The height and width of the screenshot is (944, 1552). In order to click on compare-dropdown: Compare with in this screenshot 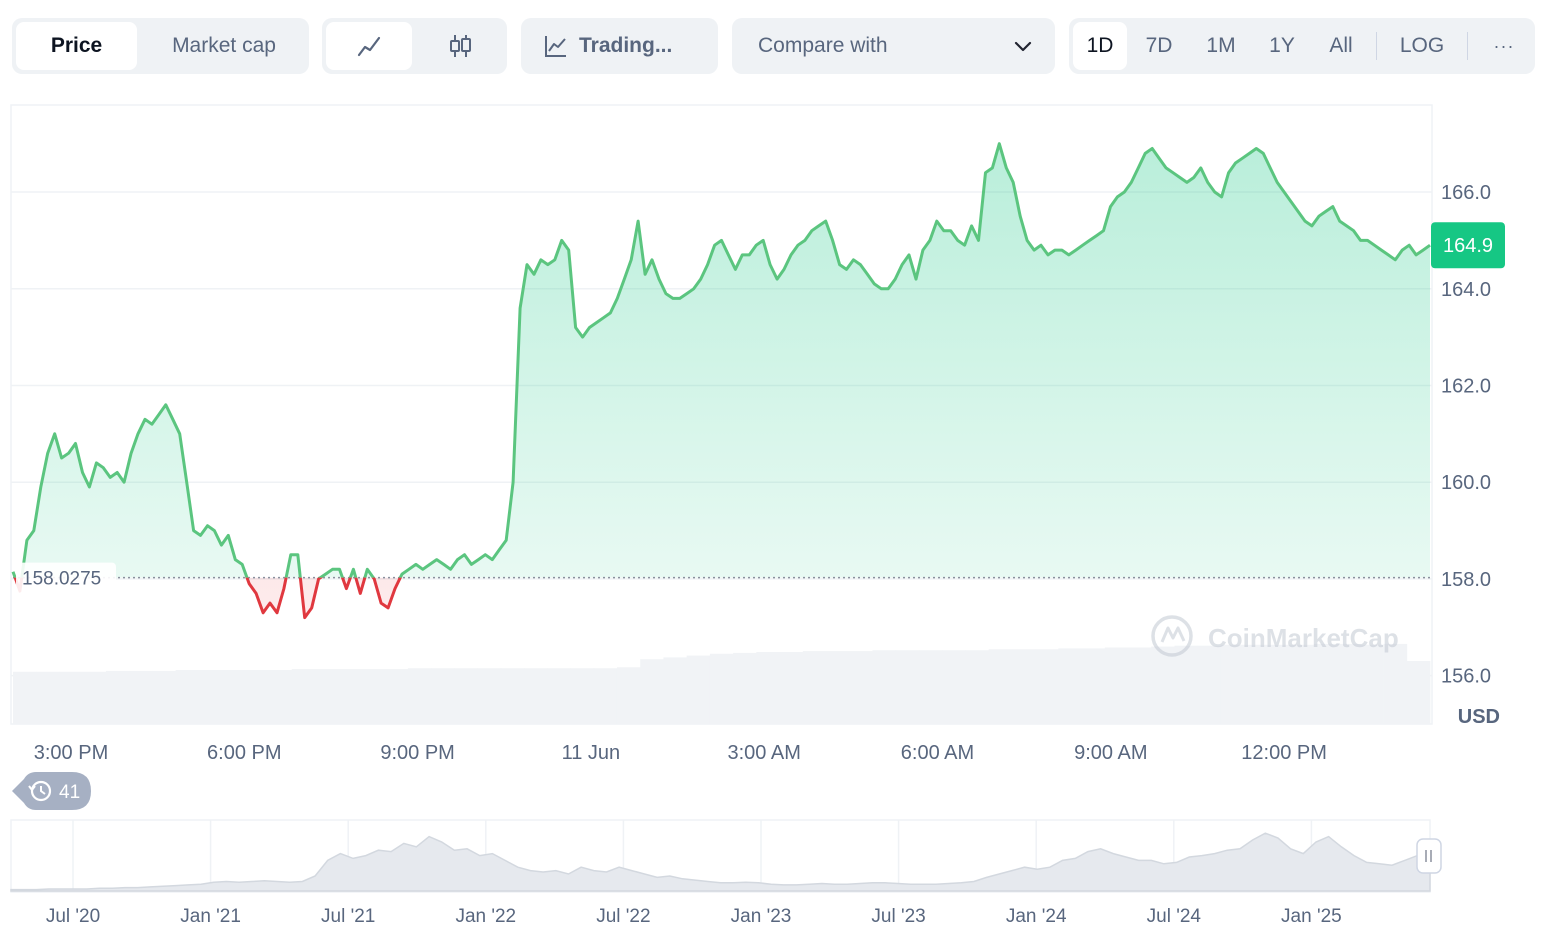, I will do `click(893, 46)`.